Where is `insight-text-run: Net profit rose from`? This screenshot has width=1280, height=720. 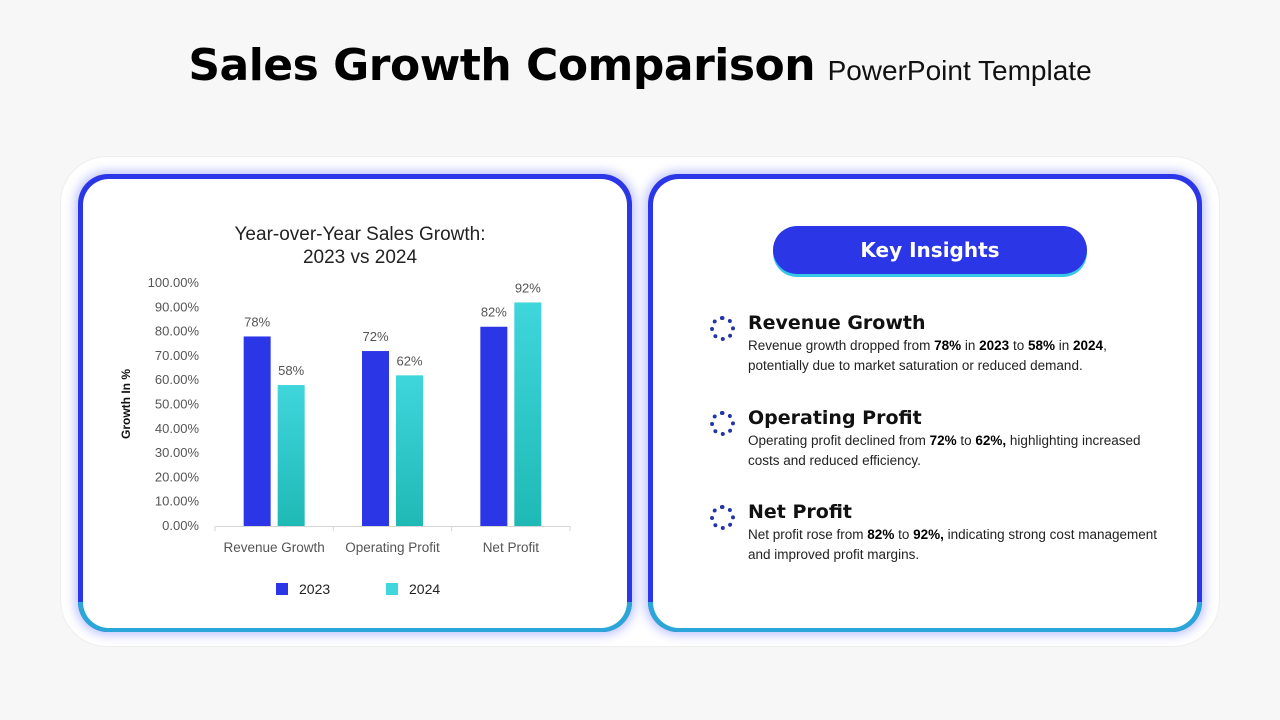 insight-text-run: Net profit rose from is located at coordinates (808, 534).